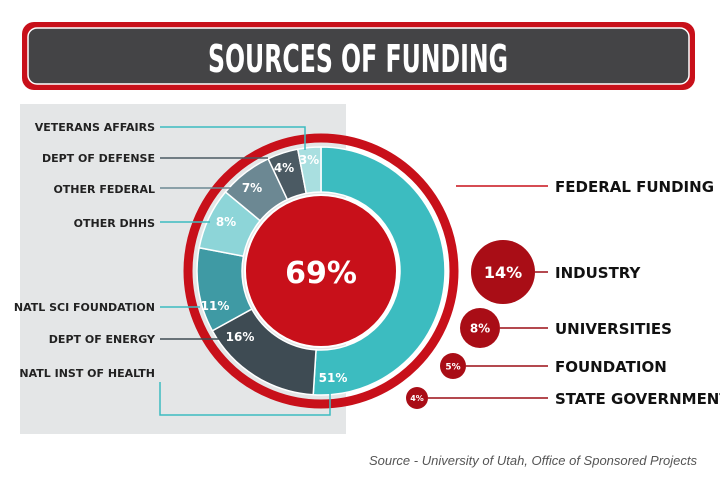 Image resolution: width=720 pixels, height=491 pixels. What do you see at coordinates (333, 378) in the screenshot?
I see `slice-value-label: 51%` at bounding box center [333, 378].